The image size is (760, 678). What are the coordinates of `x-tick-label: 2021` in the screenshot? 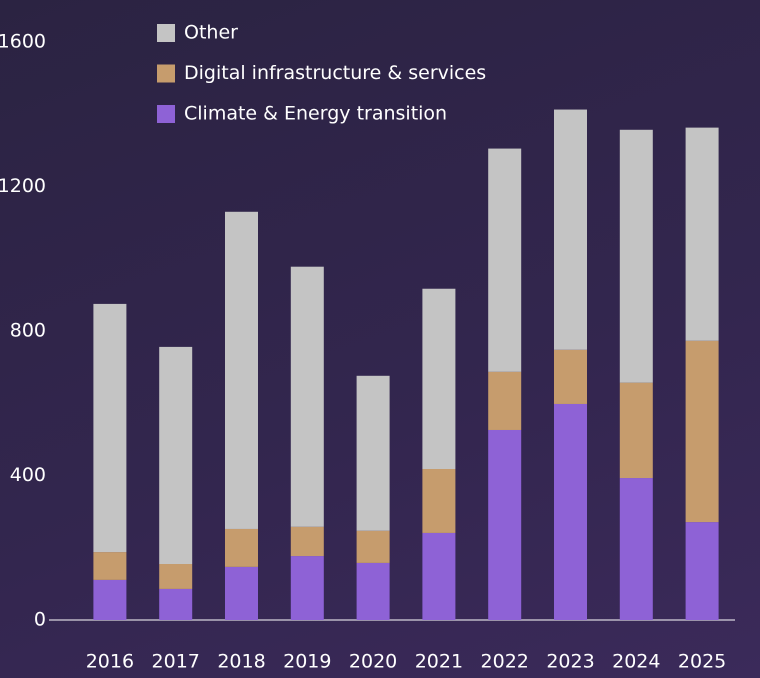 It's located at (439, 662).